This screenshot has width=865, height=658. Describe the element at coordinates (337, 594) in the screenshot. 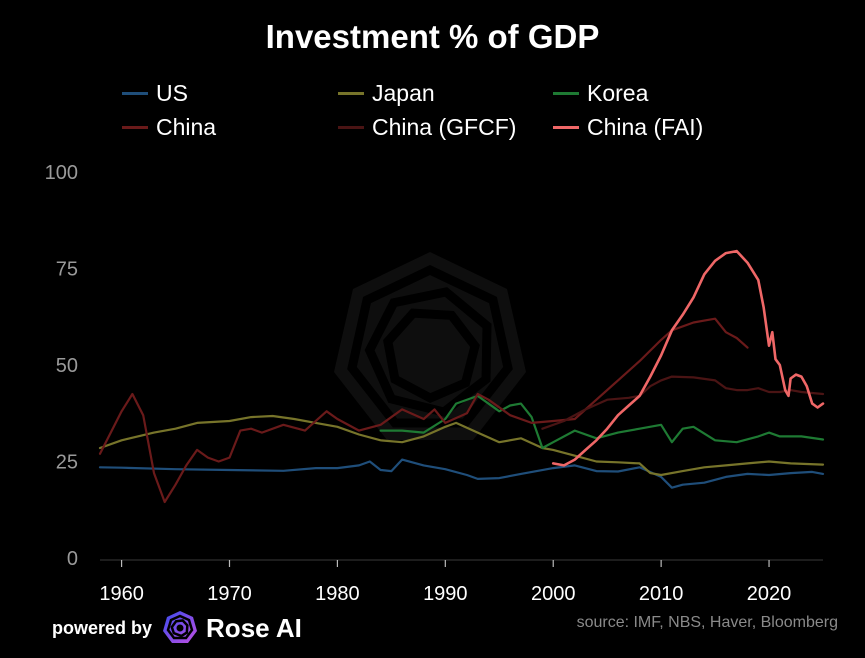

I see `x-tick-label: 1980` at that location.